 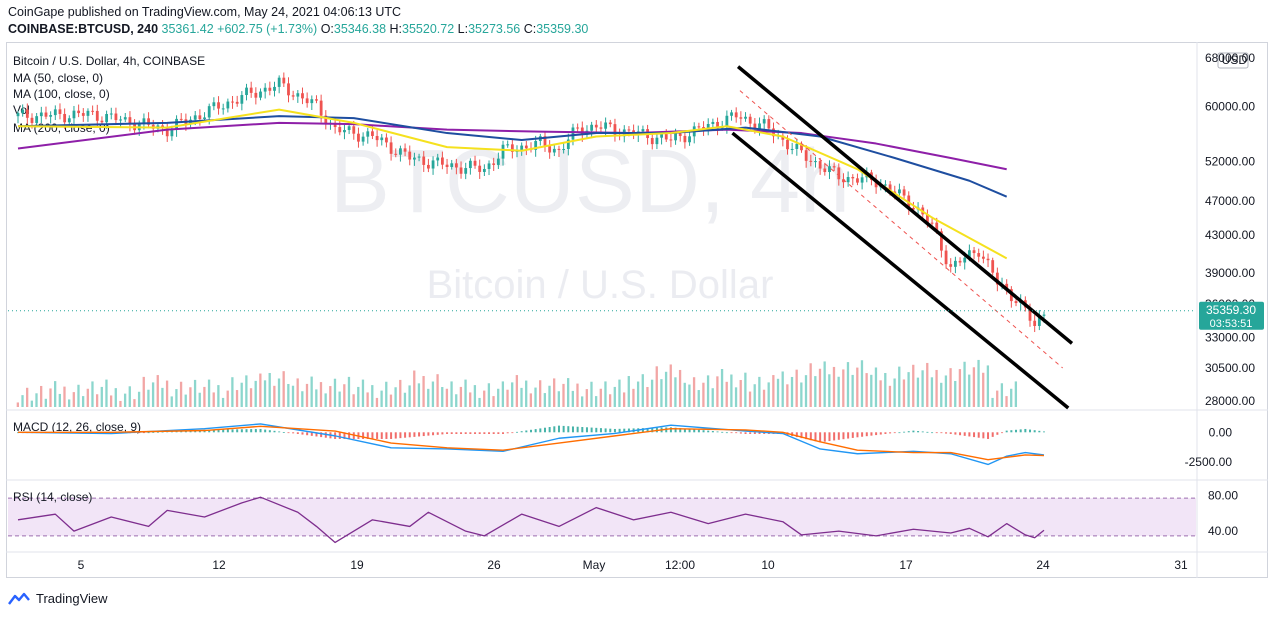 I want to click on symbol-label: COINBASE:BTCUSD, 240, so click(x=83, y=29).